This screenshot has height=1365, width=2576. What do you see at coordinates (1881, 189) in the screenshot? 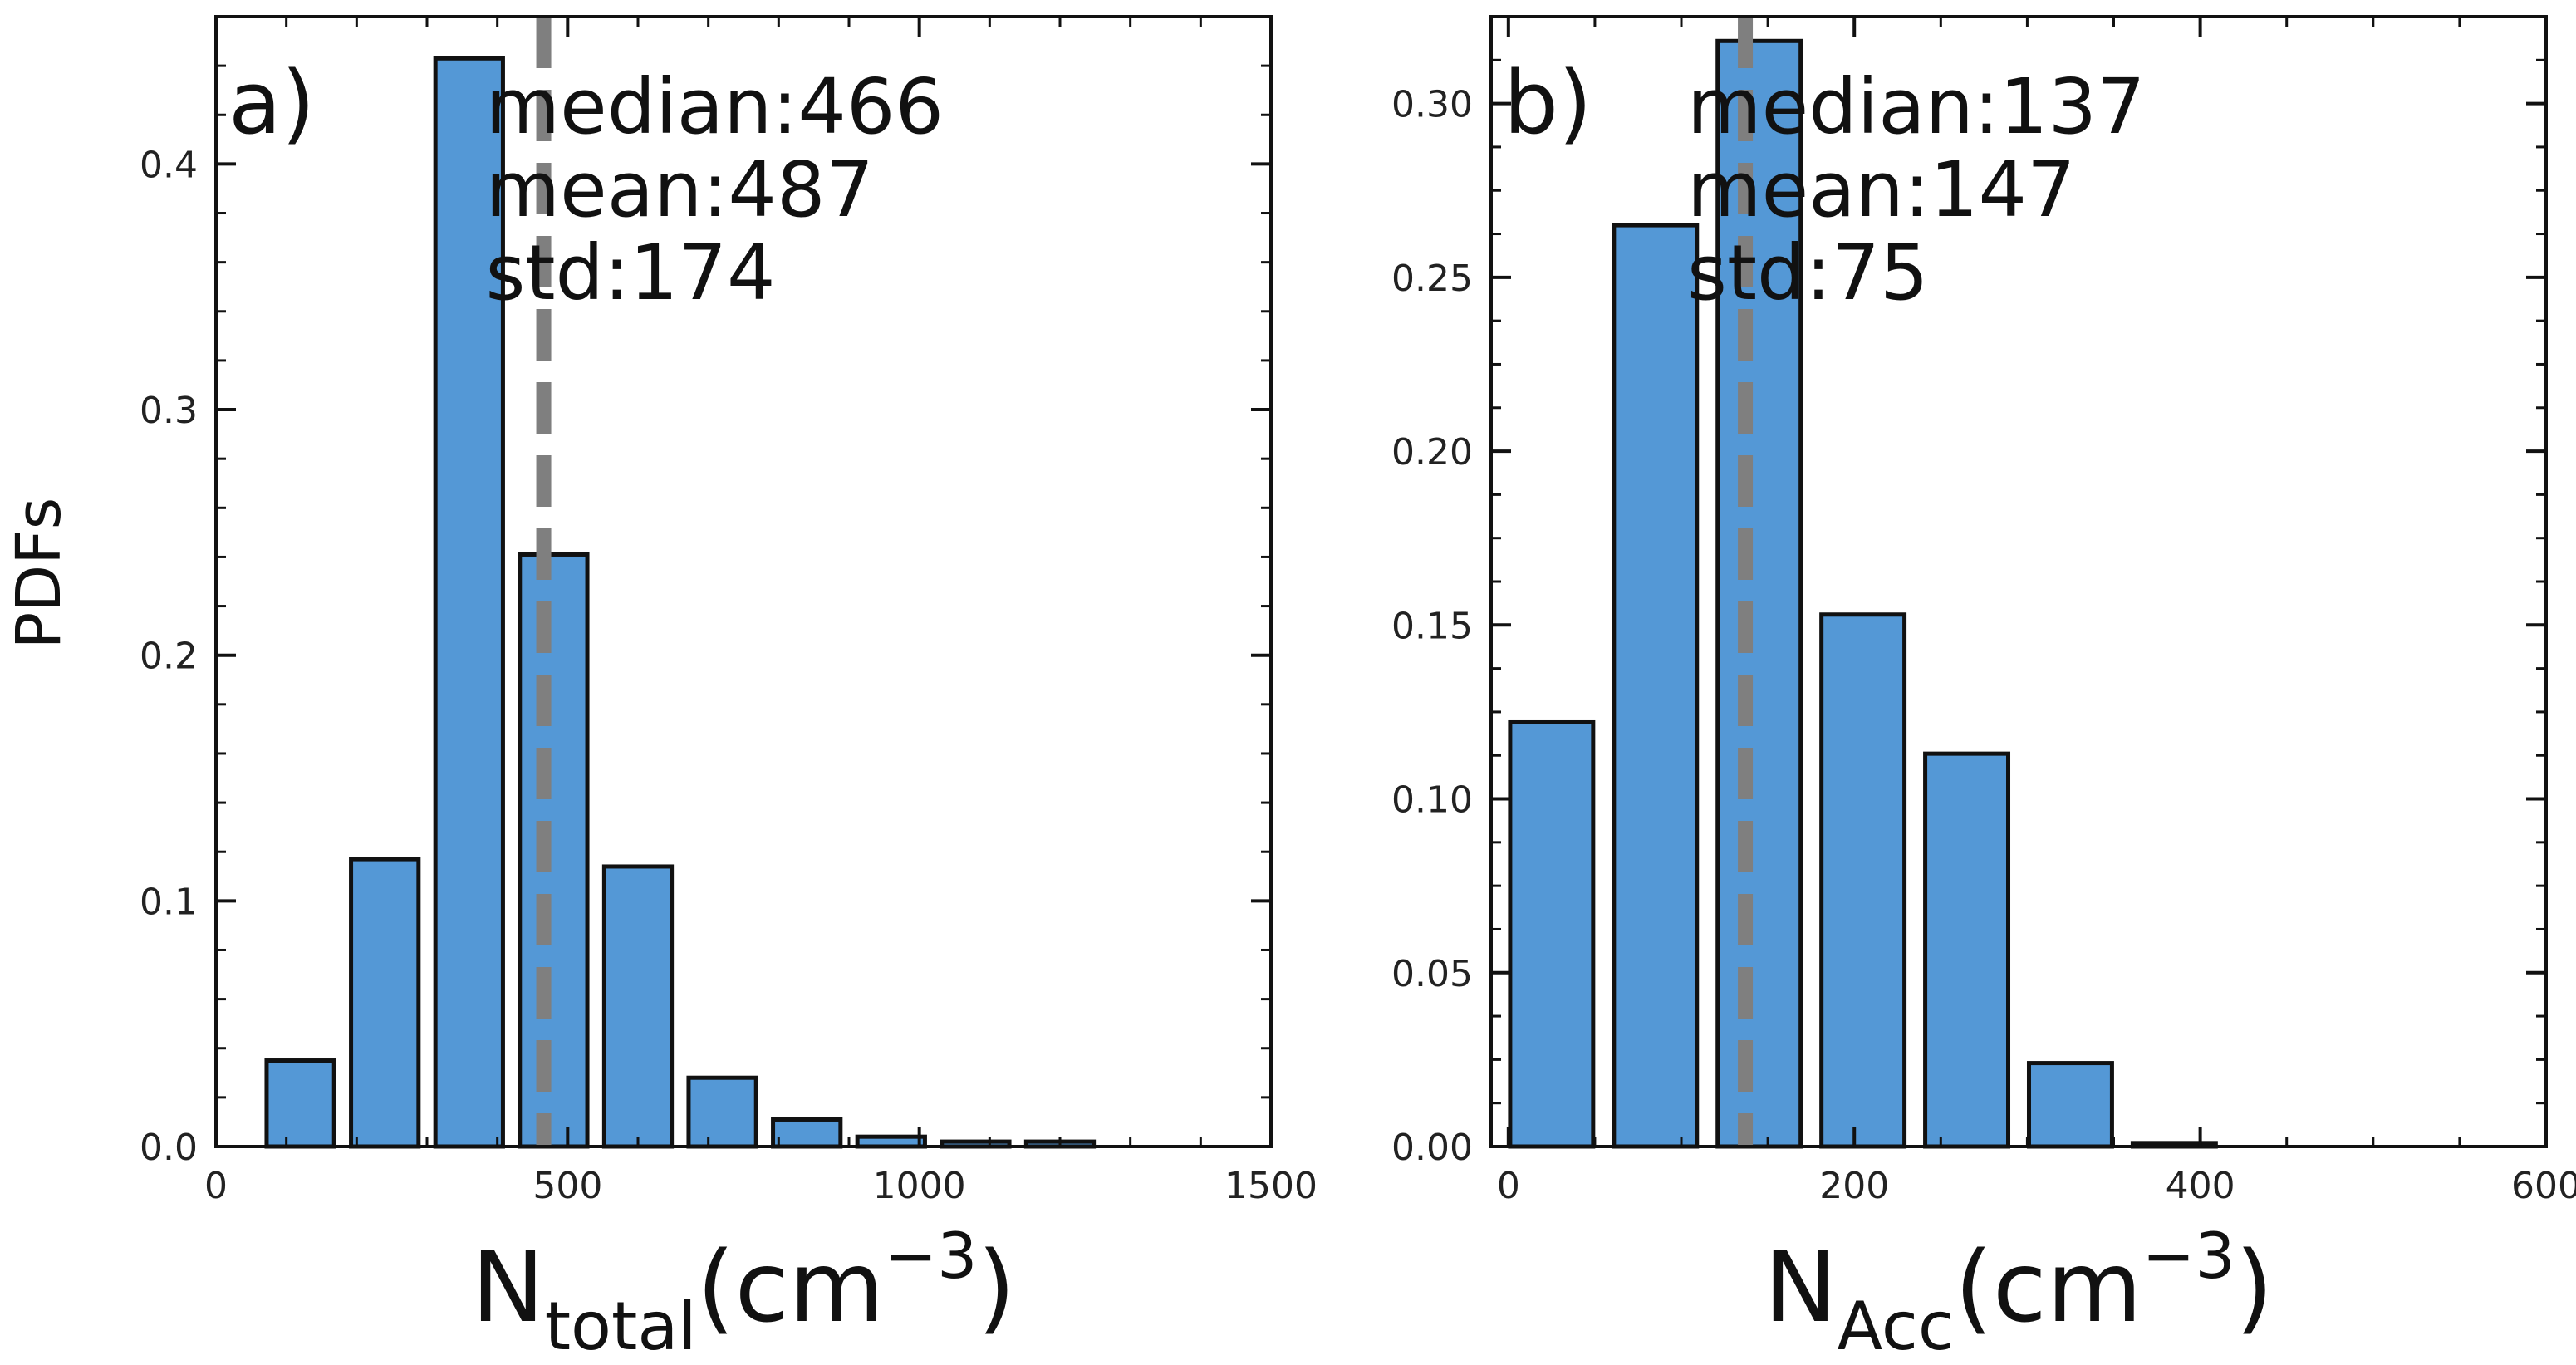
I see `stat-mean: mean:147` at bounding box center [1881, 189].